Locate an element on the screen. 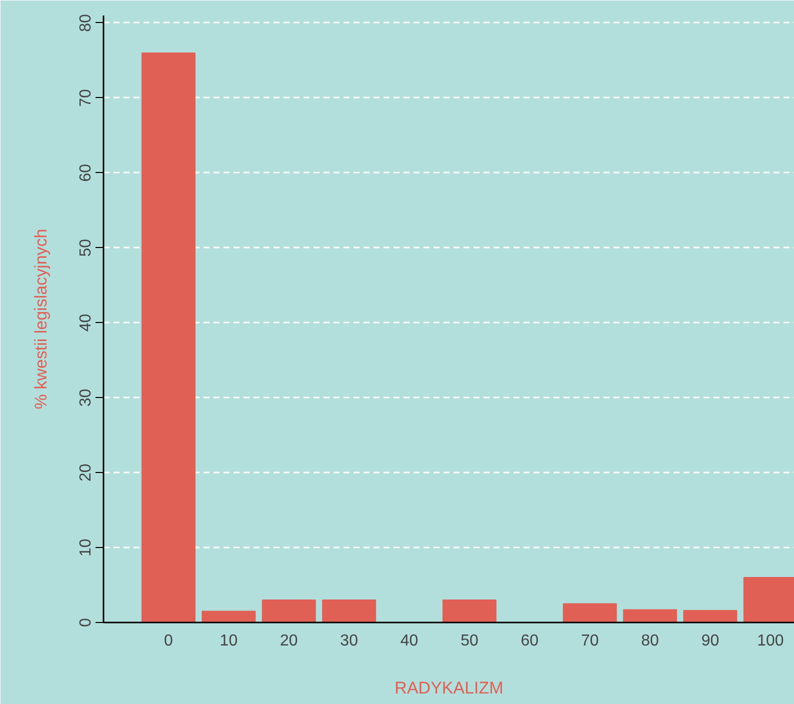 Image resolution: width=794 pixels, height=704 pixels. x-tick-label: 50 is located at coordinates (469, 641).